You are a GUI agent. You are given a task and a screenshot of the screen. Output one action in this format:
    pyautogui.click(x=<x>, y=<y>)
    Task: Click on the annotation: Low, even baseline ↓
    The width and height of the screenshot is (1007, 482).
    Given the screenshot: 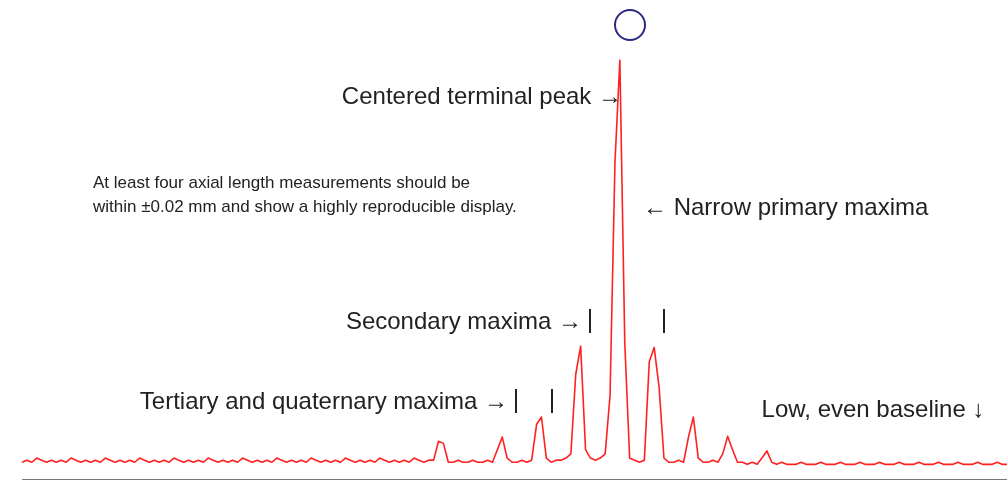 What is the action you would take?
    pyautogui.click(x=873, y=408)
    